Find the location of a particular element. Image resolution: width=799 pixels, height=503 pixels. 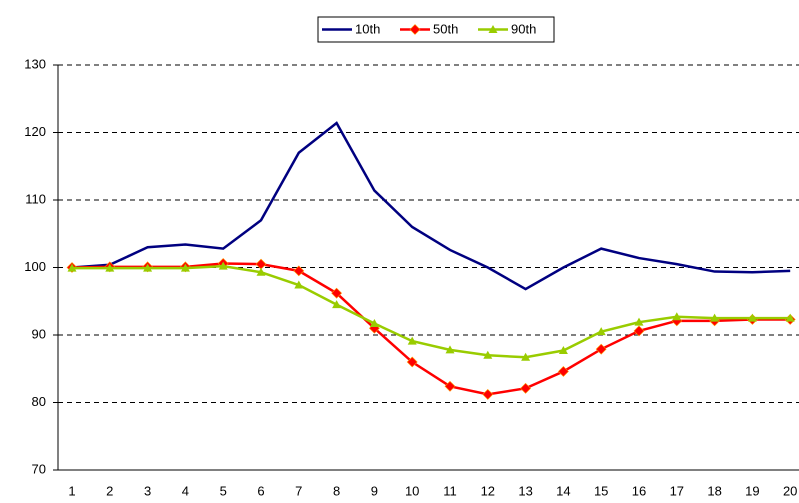

y-tick-label: 130 is located at coordinates (35, 63).